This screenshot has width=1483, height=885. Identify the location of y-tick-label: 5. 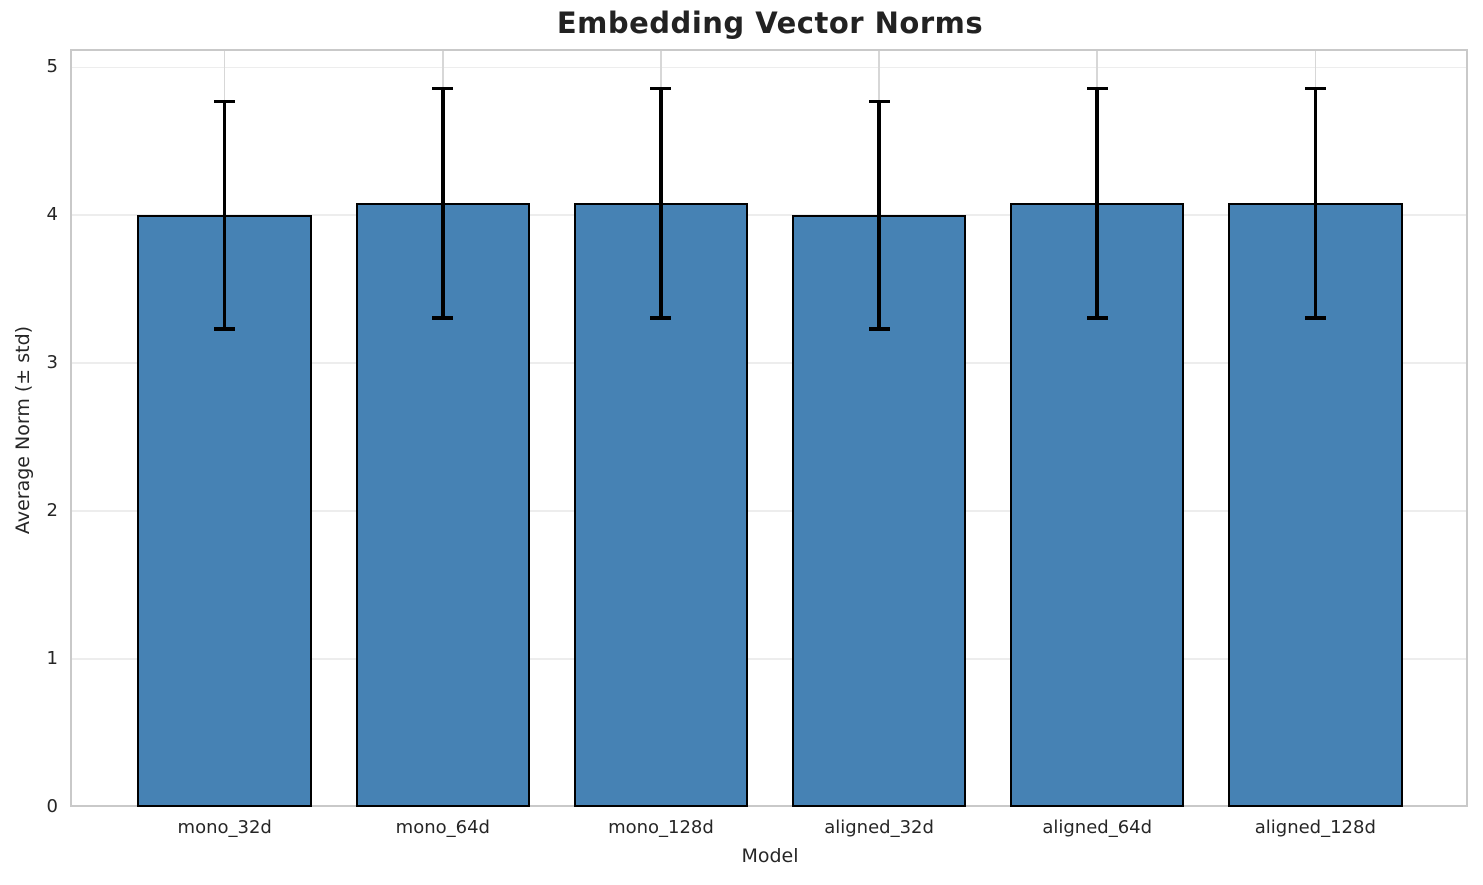
(52, 67).